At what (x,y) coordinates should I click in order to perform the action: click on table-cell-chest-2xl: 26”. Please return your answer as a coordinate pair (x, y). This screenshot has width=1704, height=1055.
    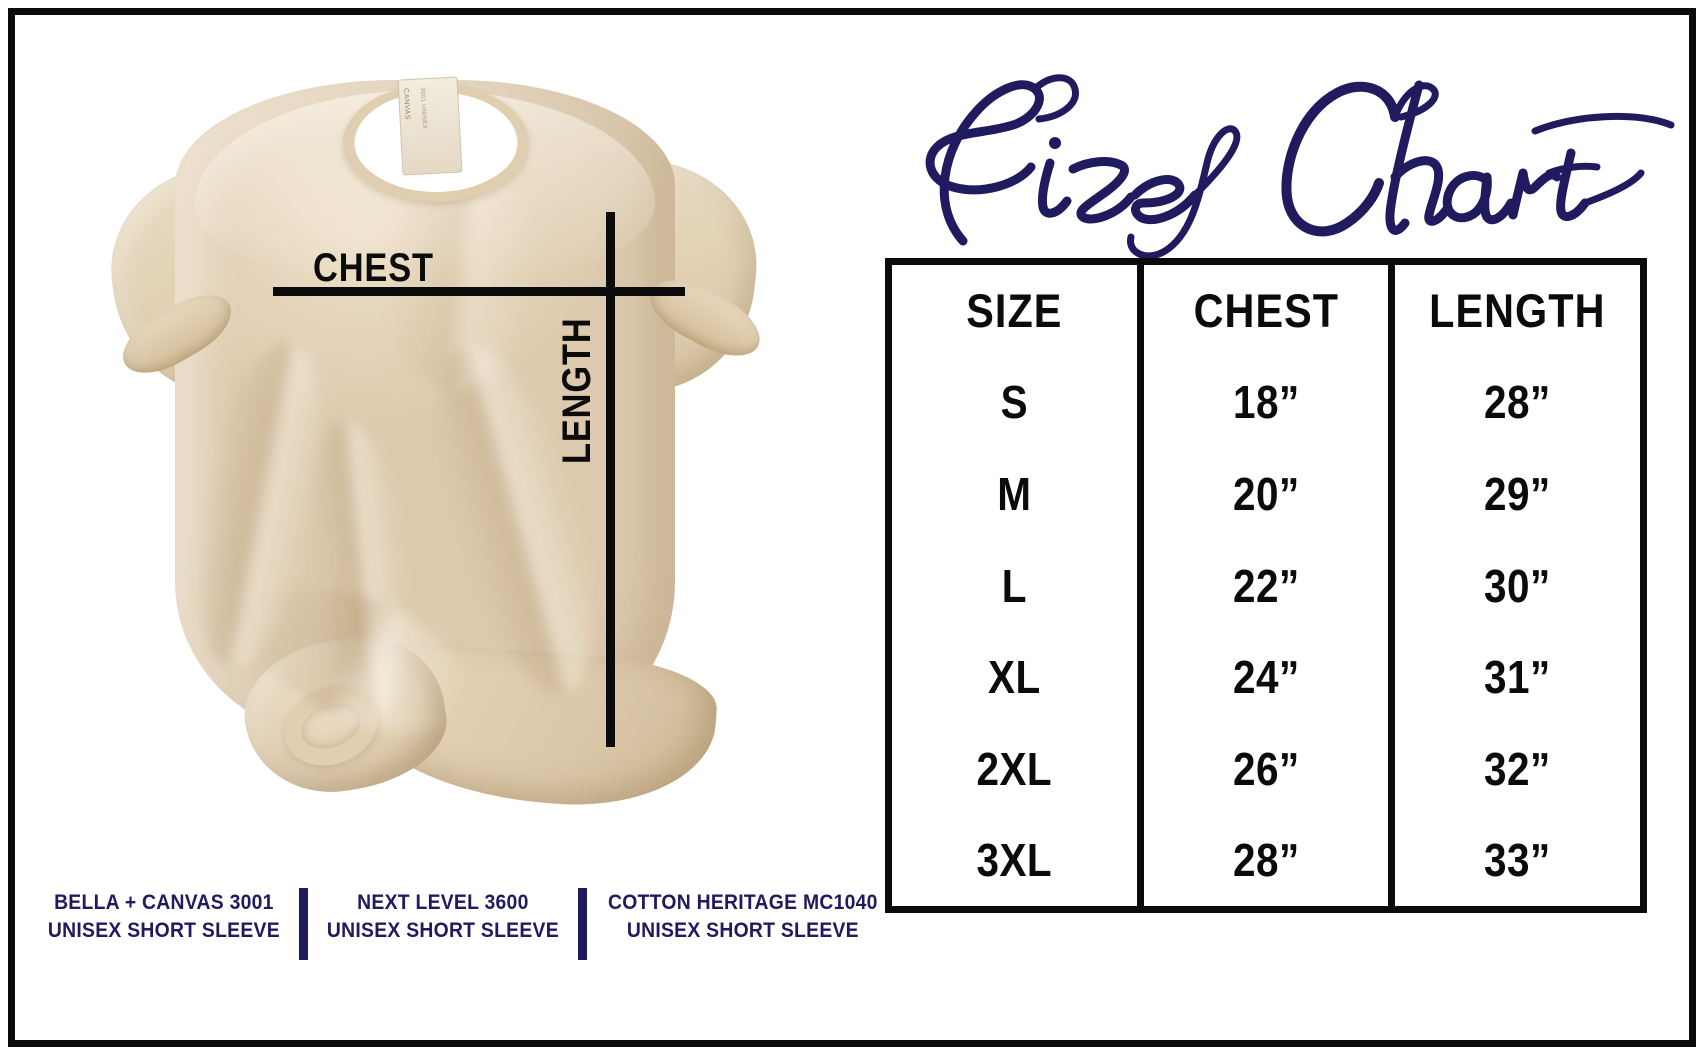
    Looking at the image, I should click on (1266, 768).